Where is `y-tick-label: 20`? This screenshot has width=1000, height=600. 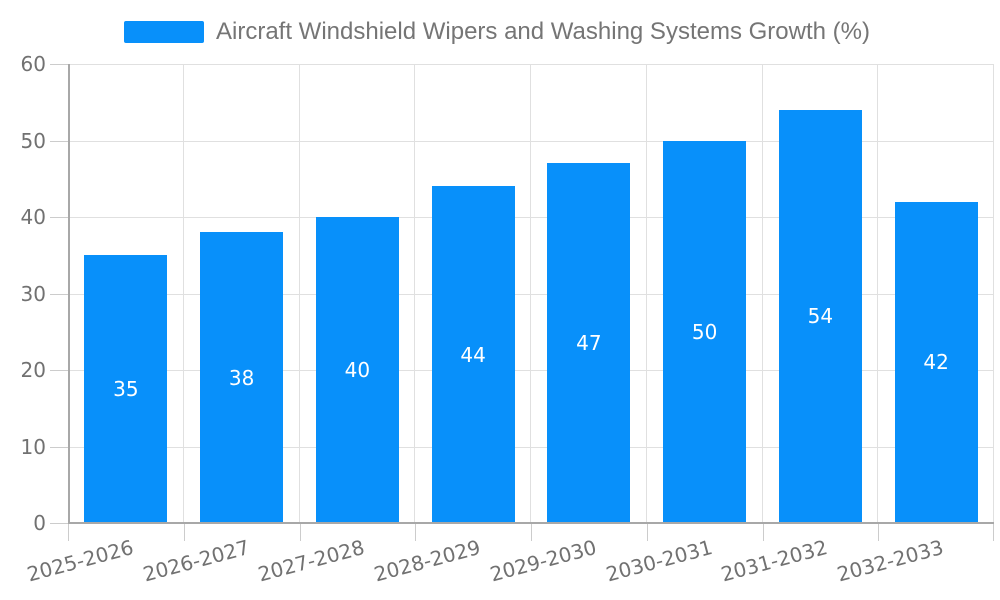 y-tick-label: 20 is located at coordinates (33, 370).